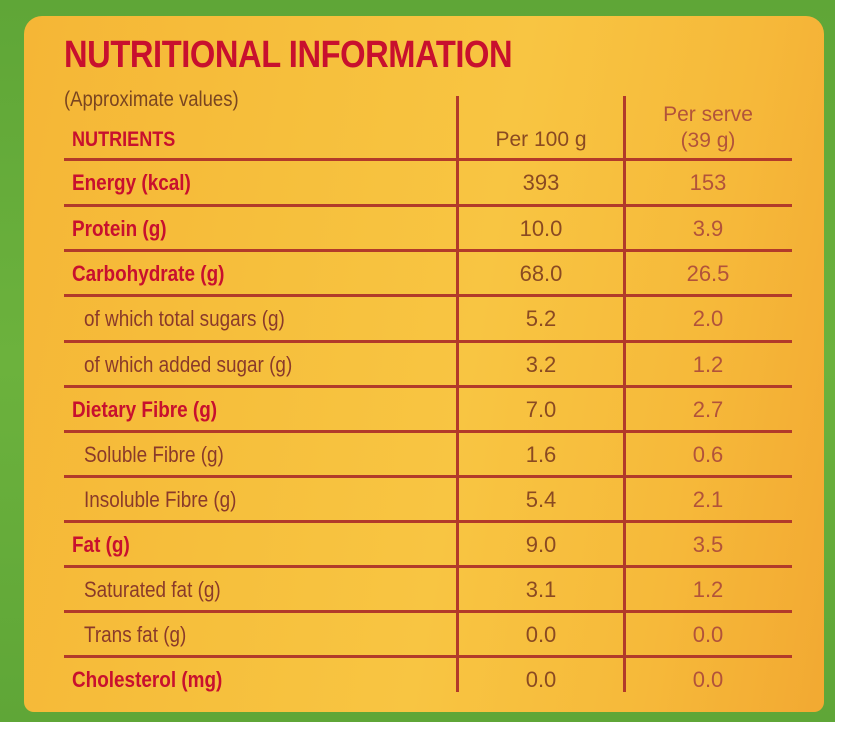 The width and height of the screenshot is (850, 750). Describe the element at coordinates (184, 318) in the screenshot. I see `nutrient-name: of which total sugars (g)` at that location.